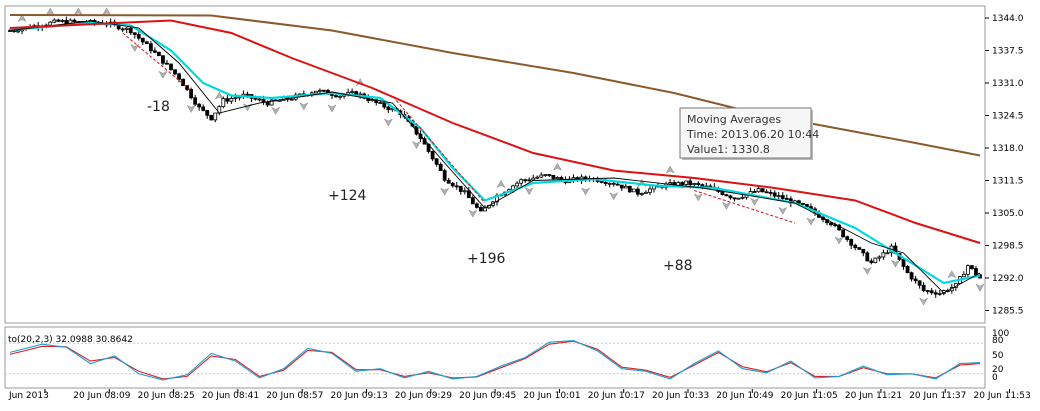  What do you see at coordinates (359, 396) in the screenshot?
I see `time-axis-label: 20 Jun 09:13` at bounding box center [359, 396].